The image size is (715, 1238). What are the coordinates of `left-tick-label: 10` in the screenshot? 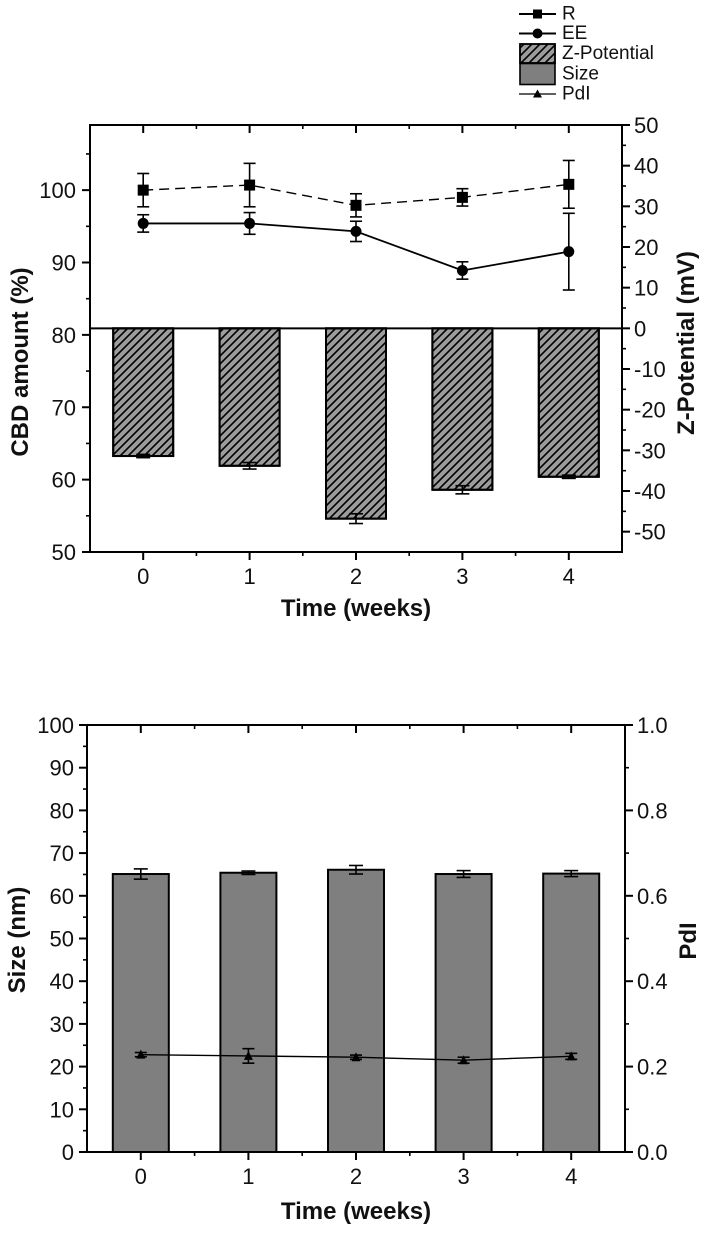 It's located at (62, 1109).